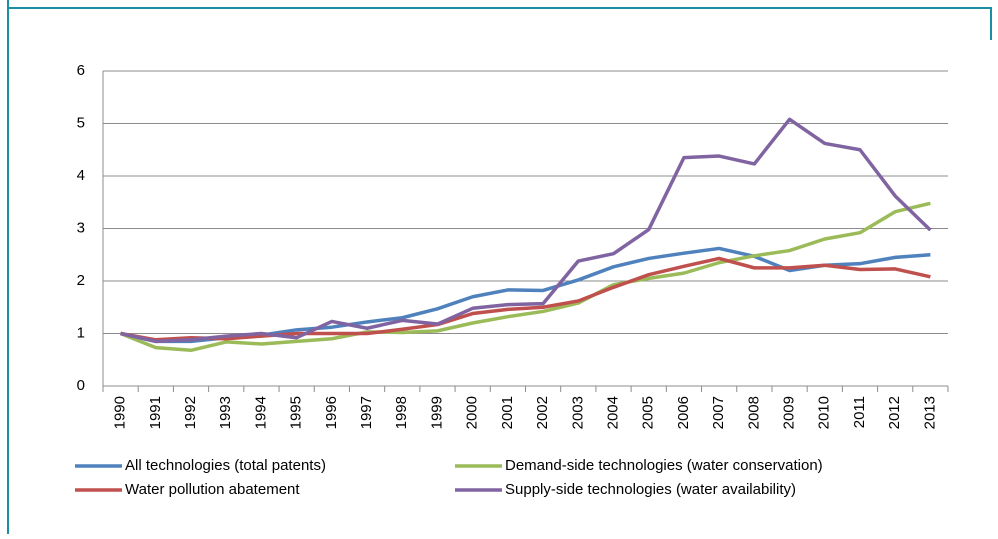 The width and height of the screenshot is (998, 539). I want to click on x-tick-label: 2005, so click(648, 412).